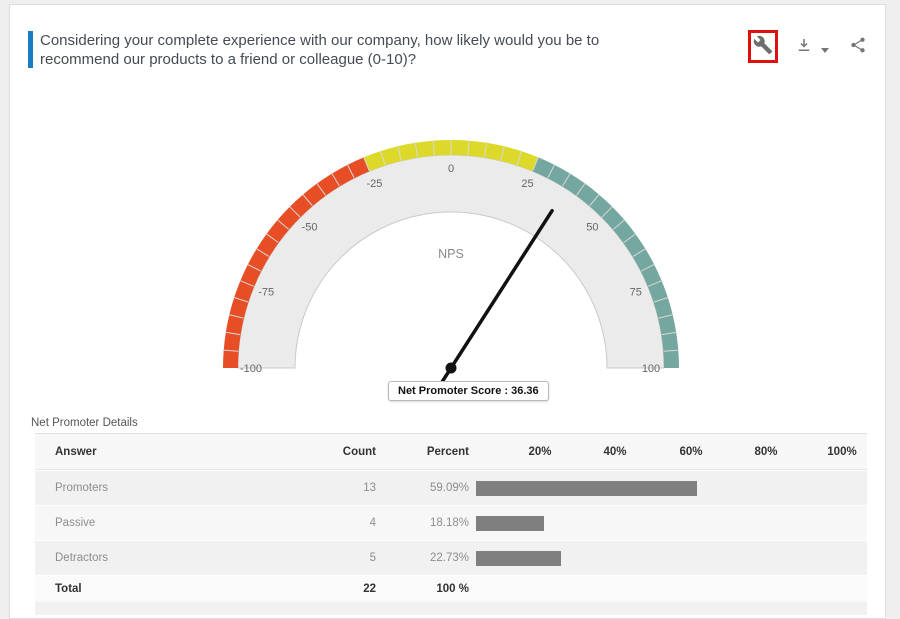 The image size is (900, 619). What do you see at coordinates (636, 292) in the screenshot?
I see `svg-text: 75` at bounding box center [636, 292].